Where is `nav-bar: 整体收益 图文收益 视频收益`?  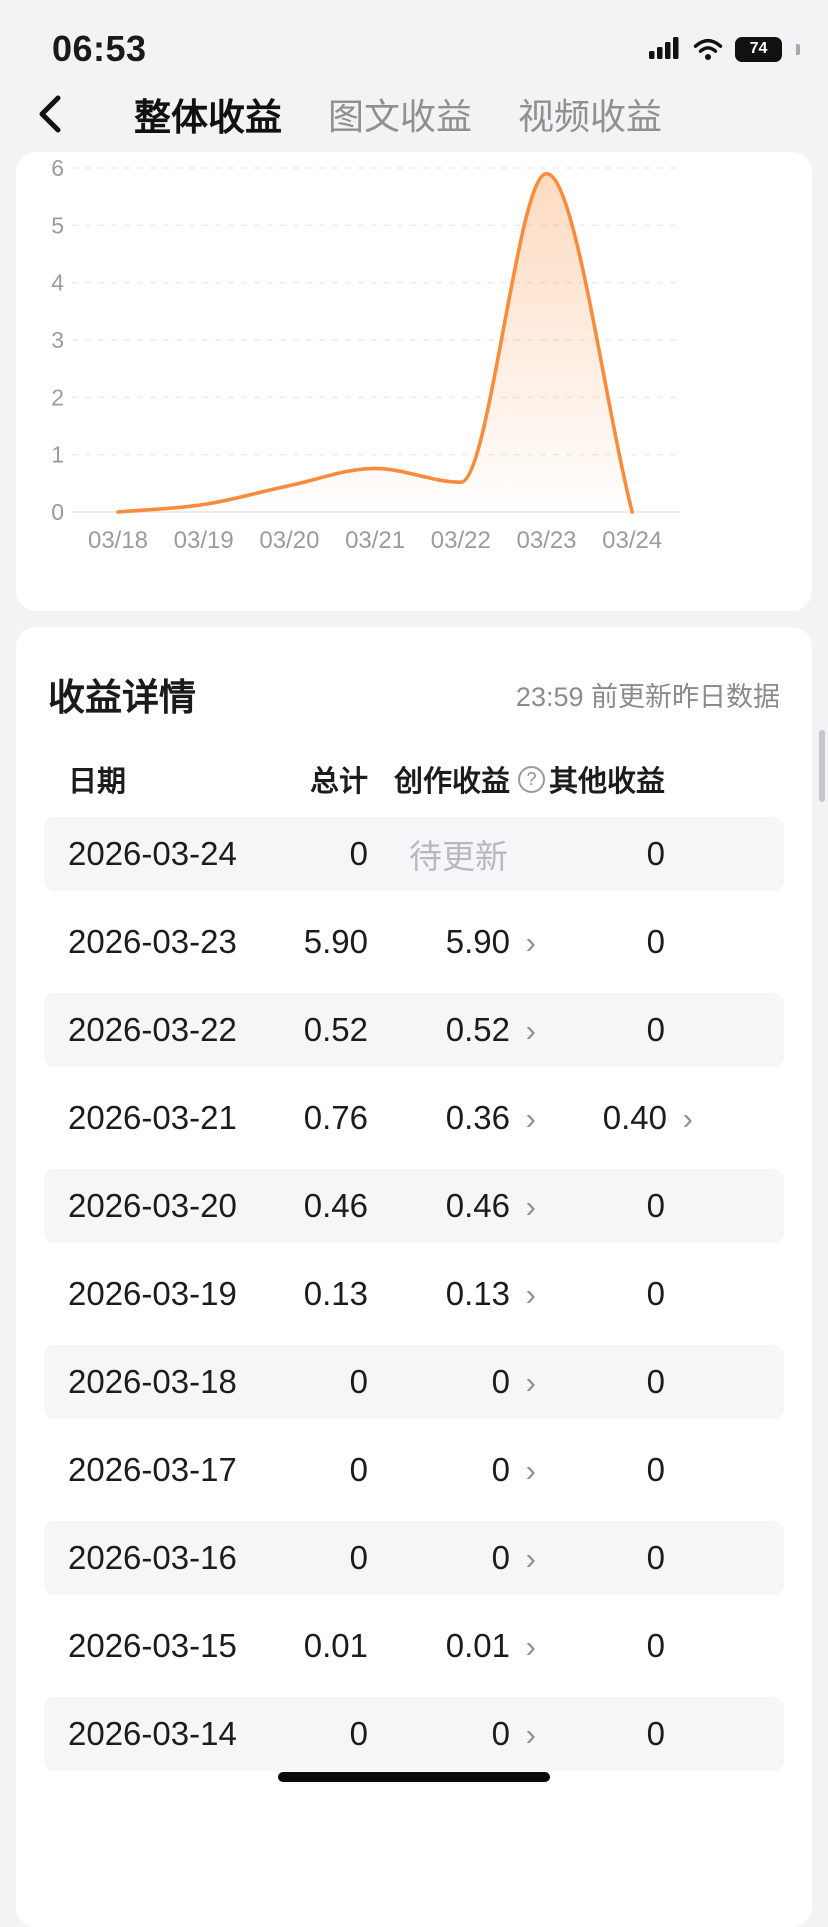 nav-bar: 整体收益 图文收益 视频收益 is located at coordinates (414, 114).